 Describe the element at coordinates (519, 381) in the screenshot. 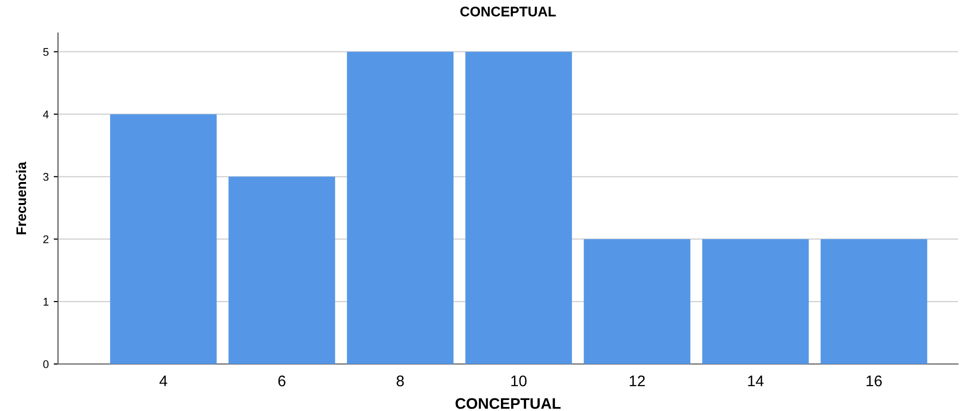

I see `x-tick-label: 10` at that location.